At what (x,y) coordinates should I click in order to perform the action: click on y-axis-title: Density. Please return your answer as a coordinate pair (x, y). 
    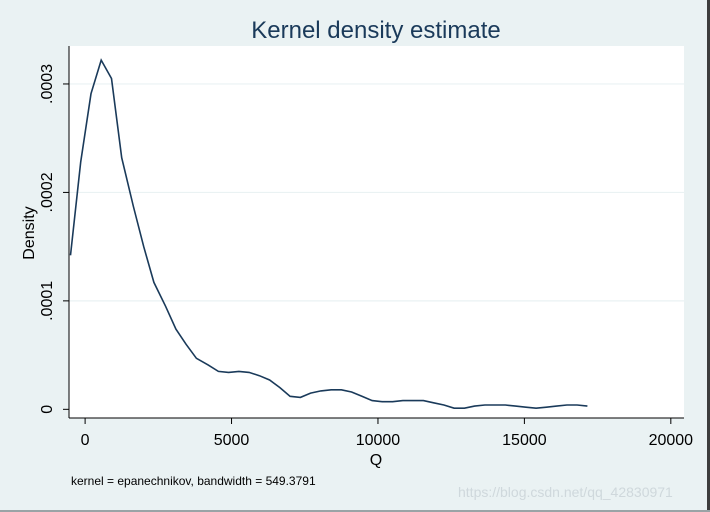
    Looking at the image, I should click on (29, 232).